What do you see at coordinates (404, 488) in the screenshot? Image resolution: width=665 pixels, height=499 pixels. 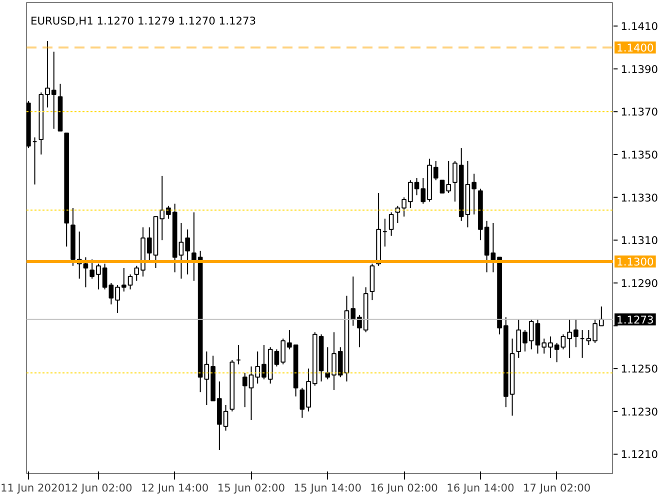 I see `x-tick-label: 16 Jun 02:00` at bounding box center [404, 488].